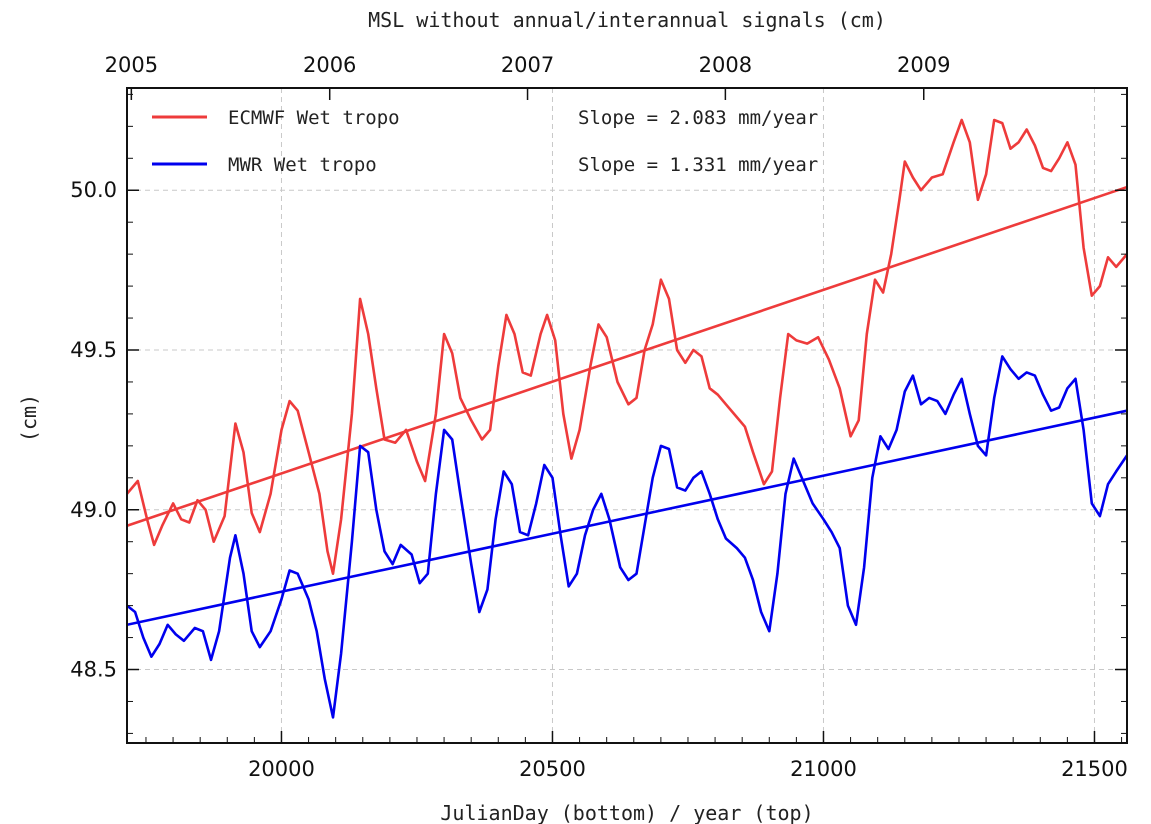  What do you see at coordinates (93, 190) in the screenshot?
I see `y-tick-label: 50.0` at bounding box center [93, 190].